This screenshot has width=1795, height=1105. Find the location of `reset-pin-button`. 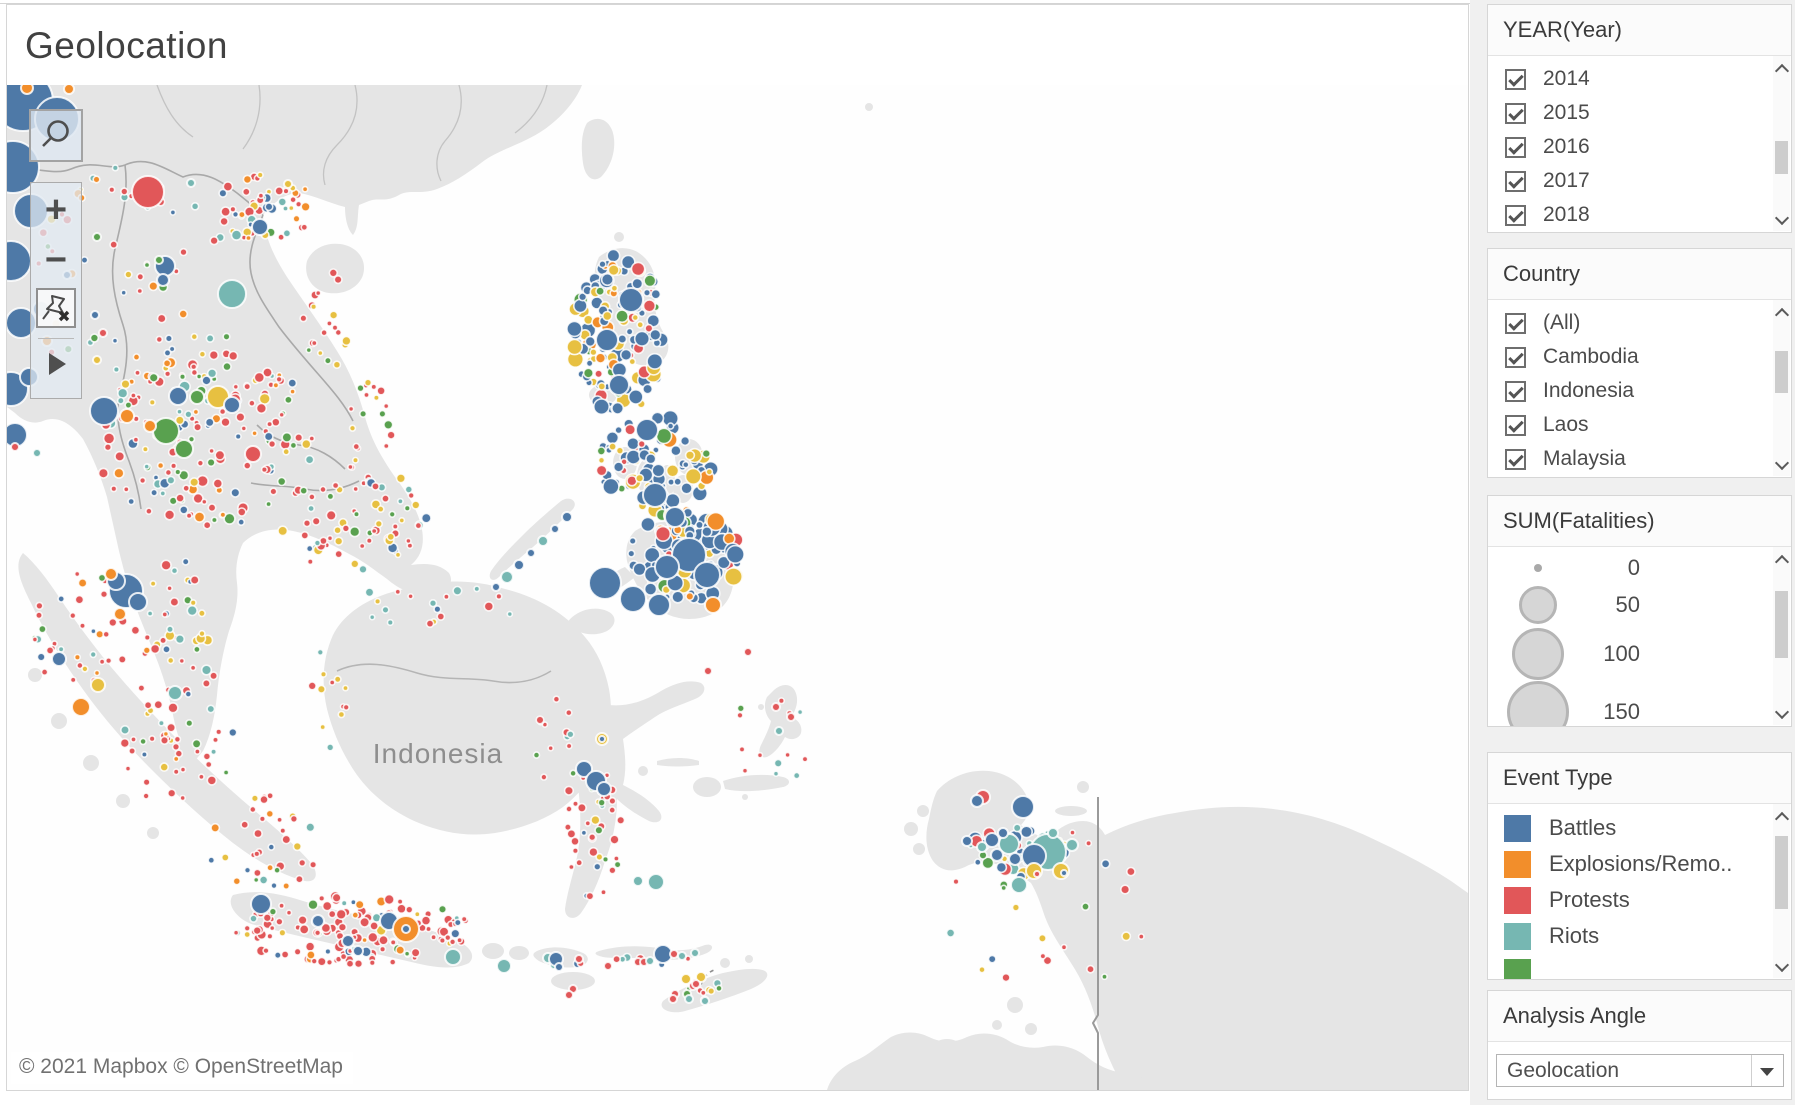

reset-pin-button is located at coordinates (56, 308).